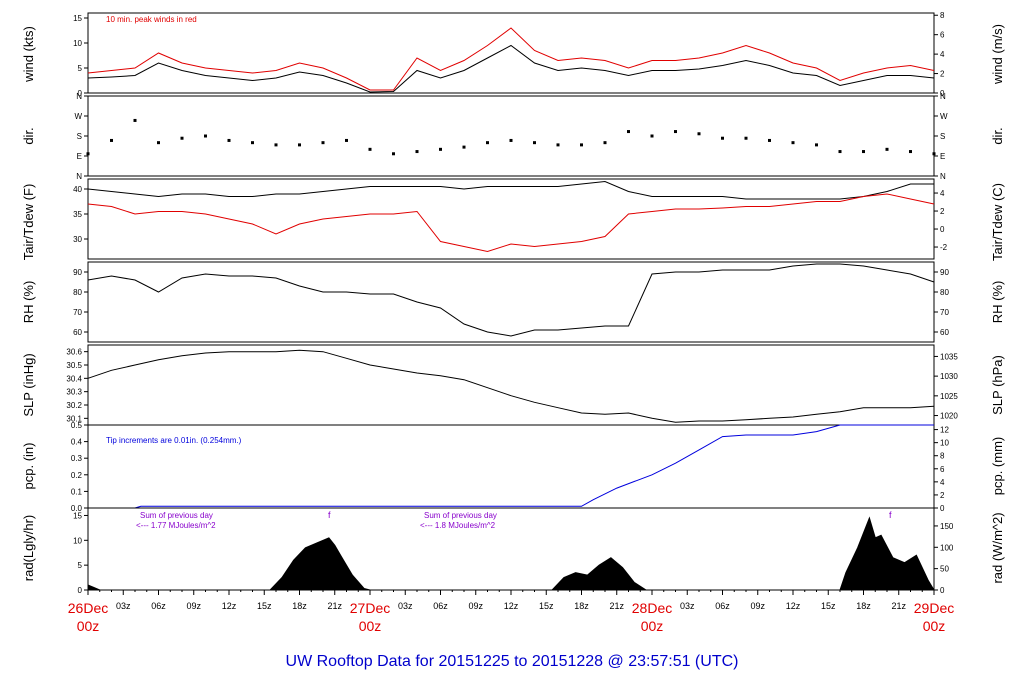 The width and height of the screenshot is (1024, 700). Describe the element at coordinates (74, 405) in the screenshot. I see `slp-left-tick-label: 30.2` at that location.